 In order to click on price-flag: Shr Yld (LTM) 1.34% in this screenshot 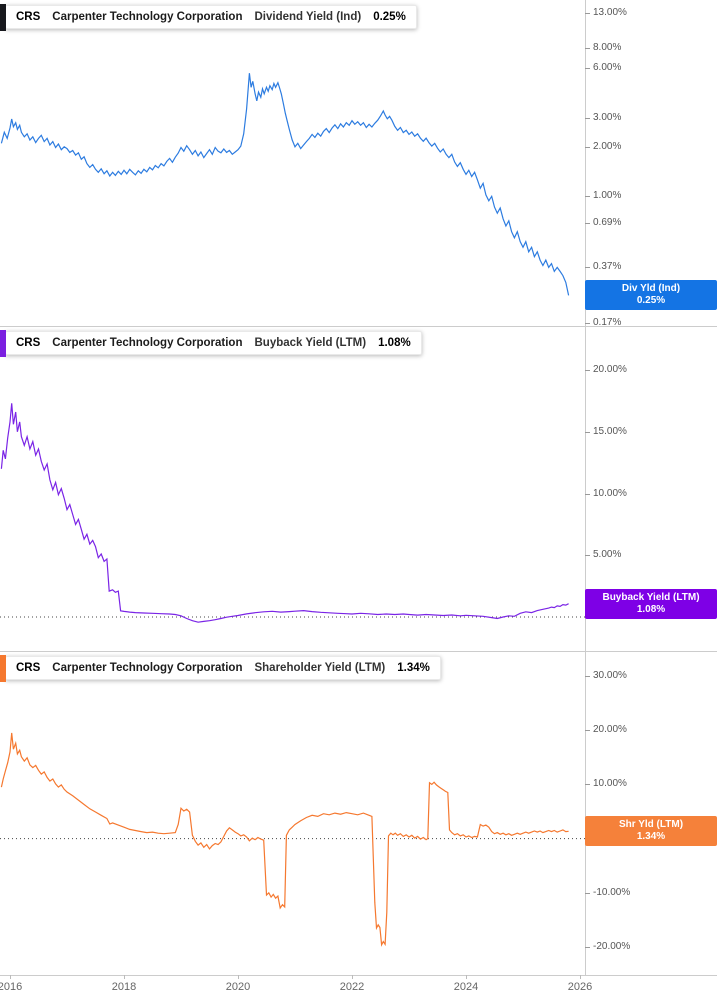, I will do `click(651, 831)`.